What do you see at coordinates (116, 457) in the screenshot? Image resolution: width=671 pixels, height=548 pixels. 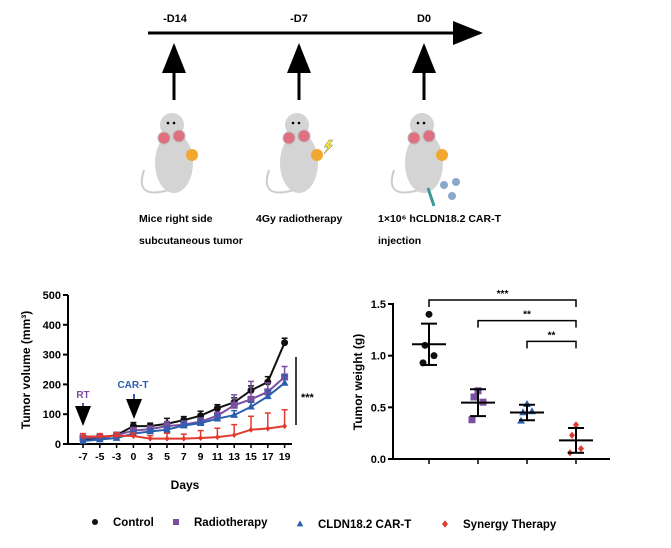 I see `x-tick-label: -3` at bounding box center [116, 457].